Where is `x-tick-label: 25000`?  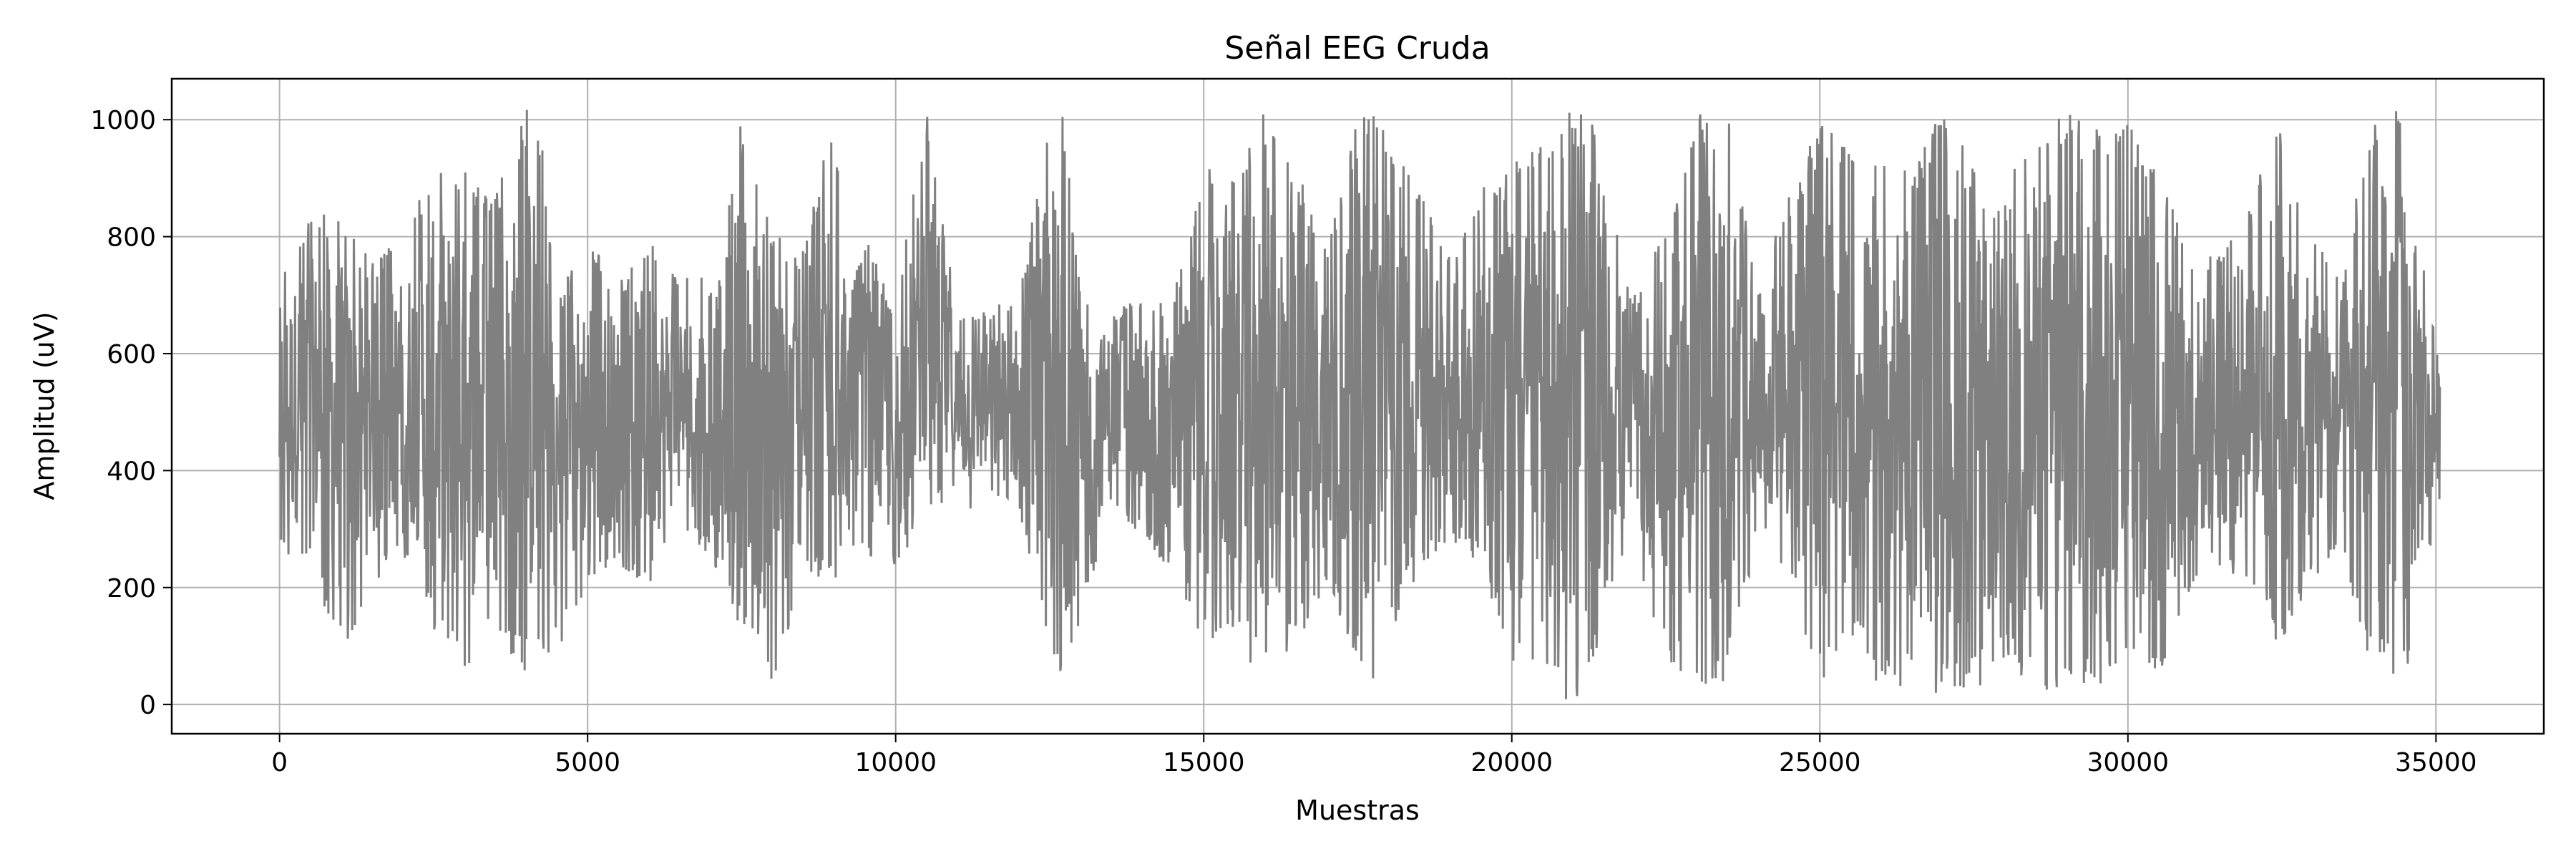
x-tick-label: 25000 is located at coordinates (1820, 762).